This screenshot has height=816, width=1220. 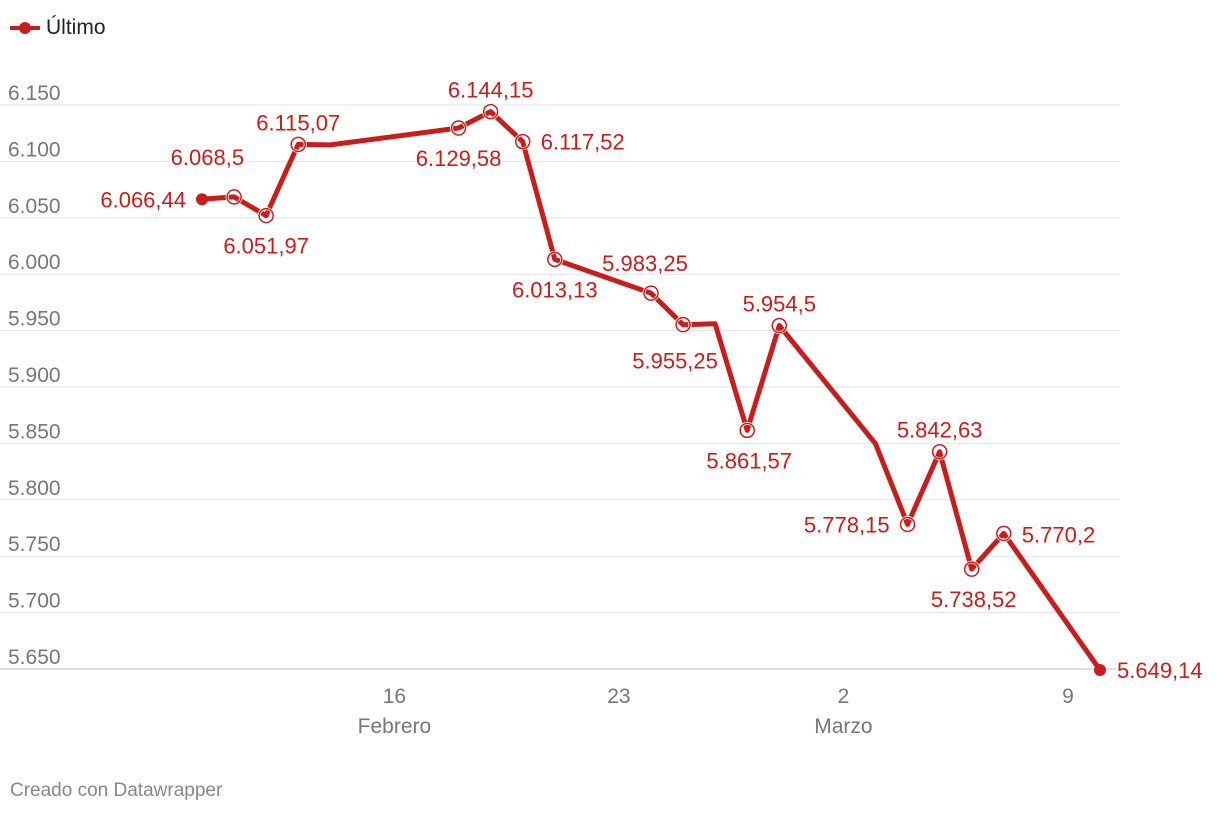 I want to click on y-tick-label: 6.100, so click(x=34, y=149).